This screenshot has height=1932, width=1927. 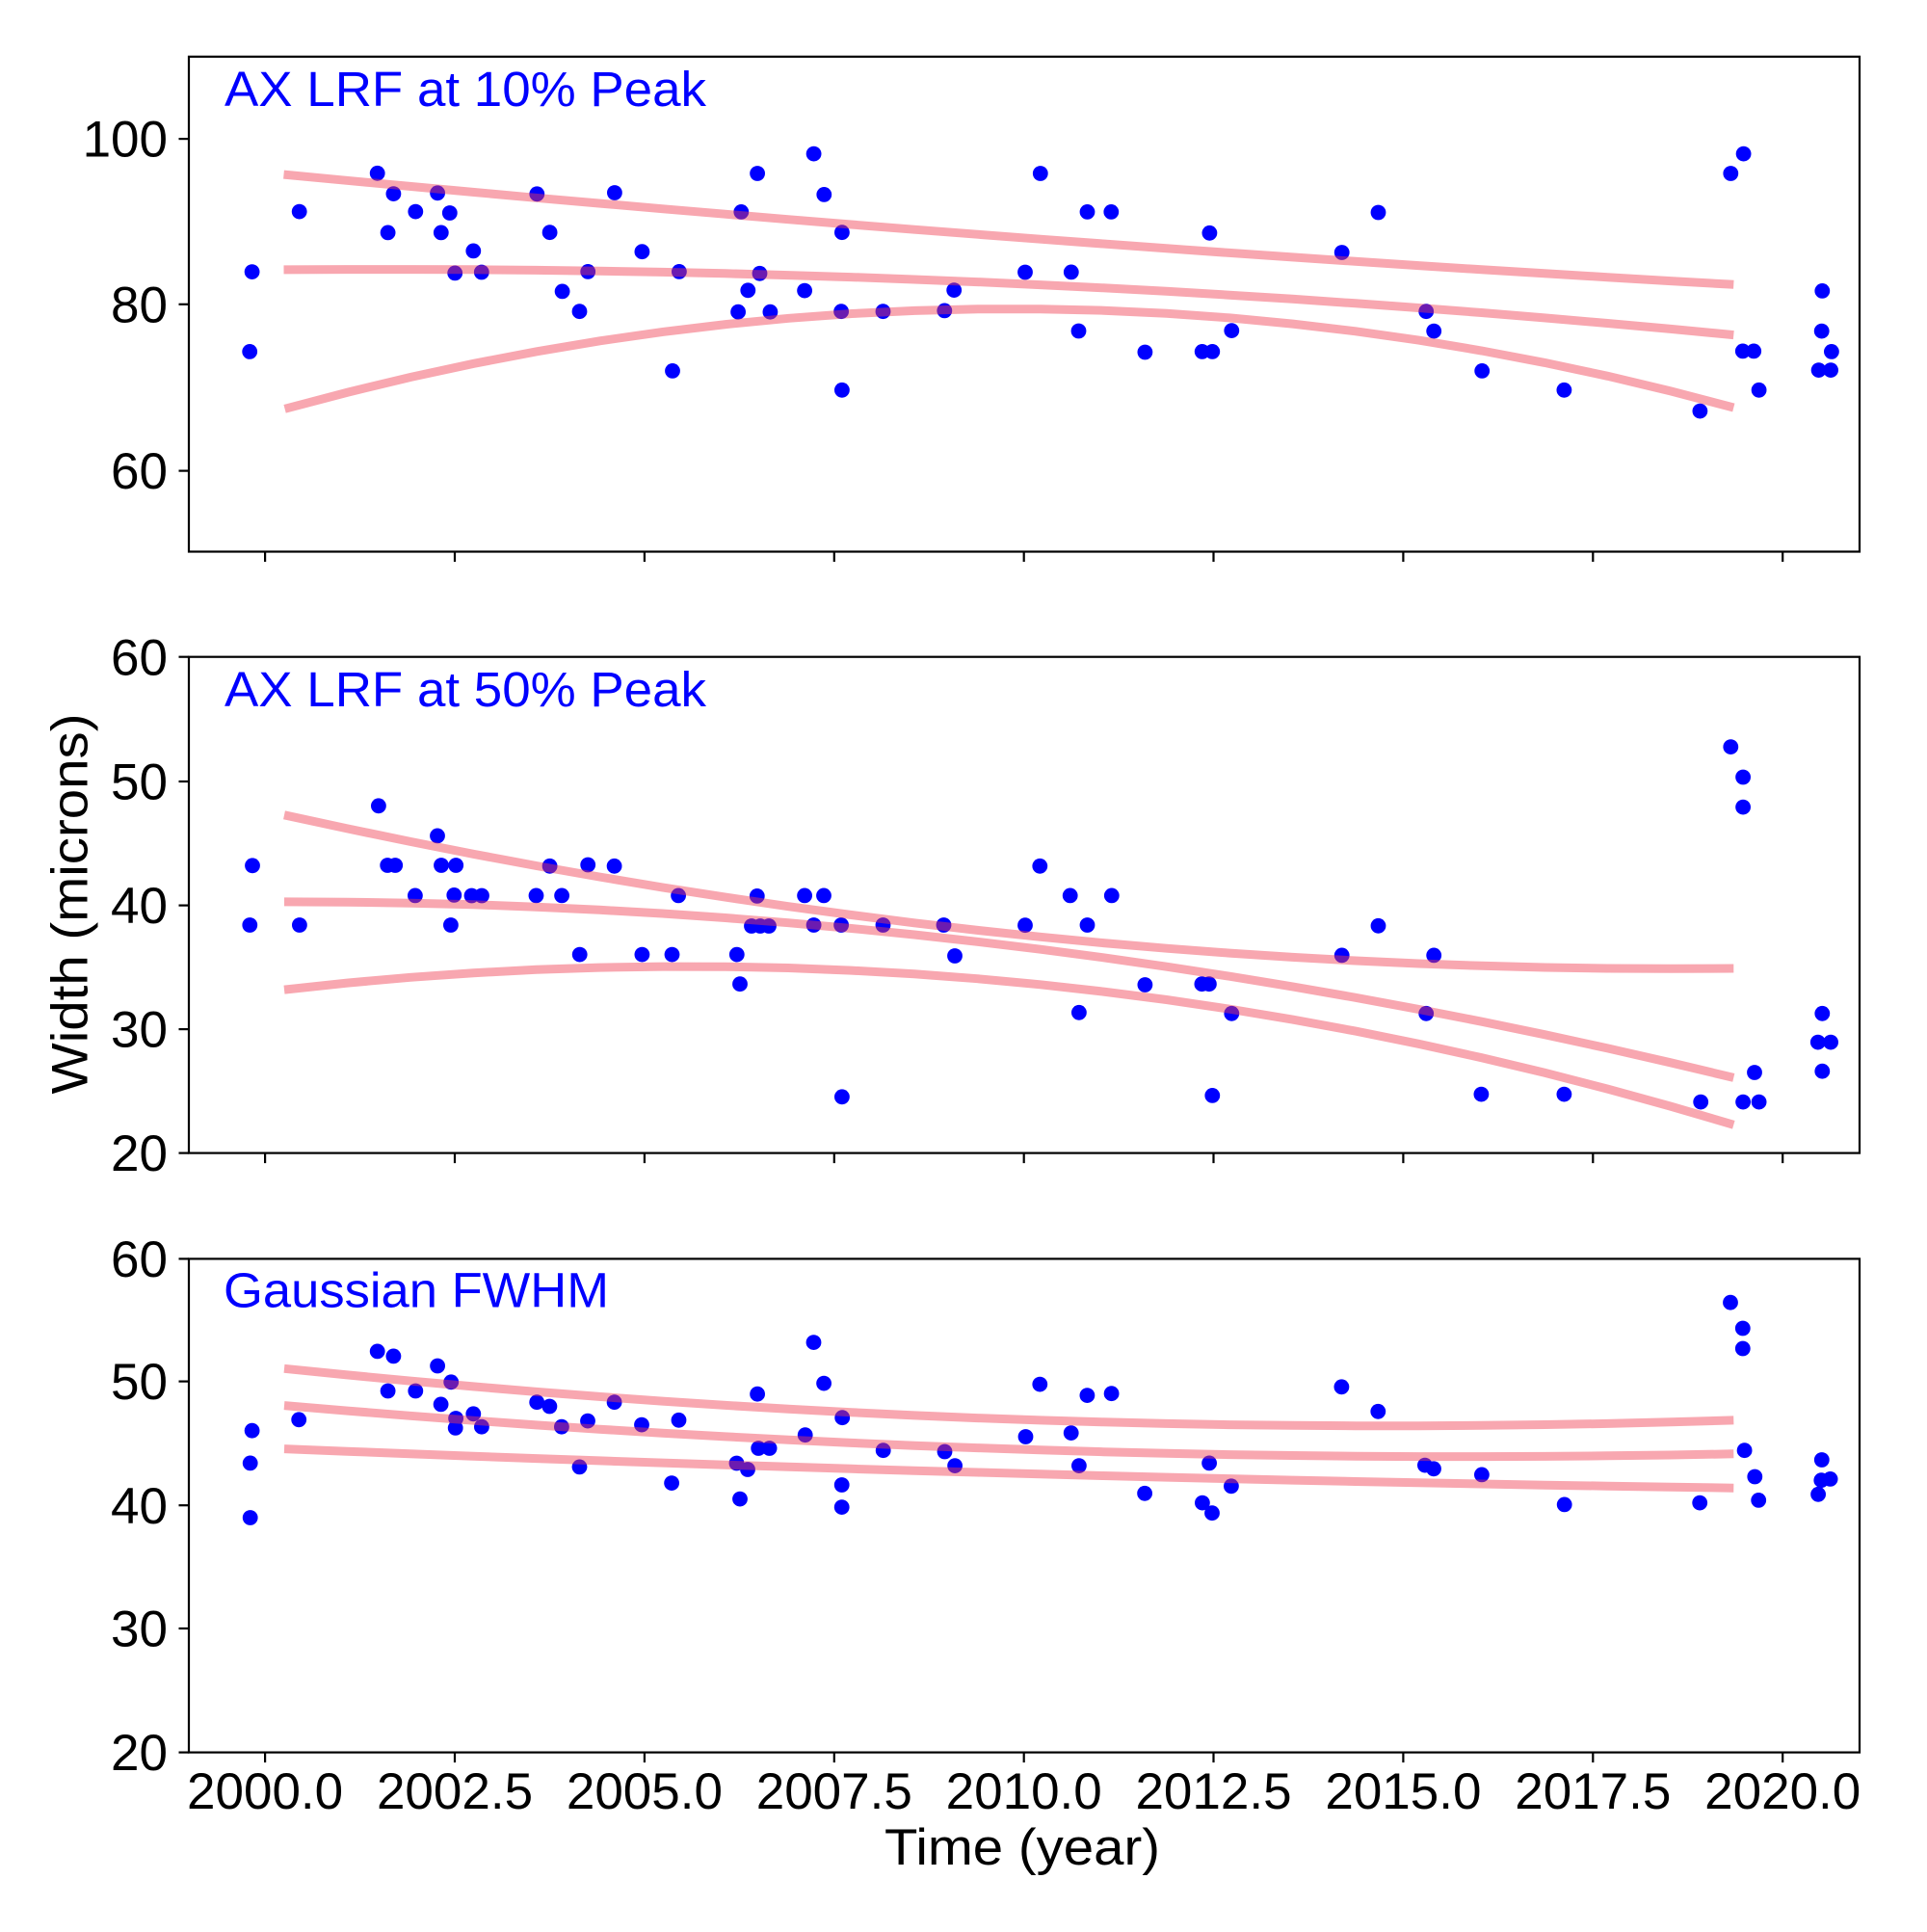 I want to click on svg-text: 2020.0, so click(x=1783, y=1791).